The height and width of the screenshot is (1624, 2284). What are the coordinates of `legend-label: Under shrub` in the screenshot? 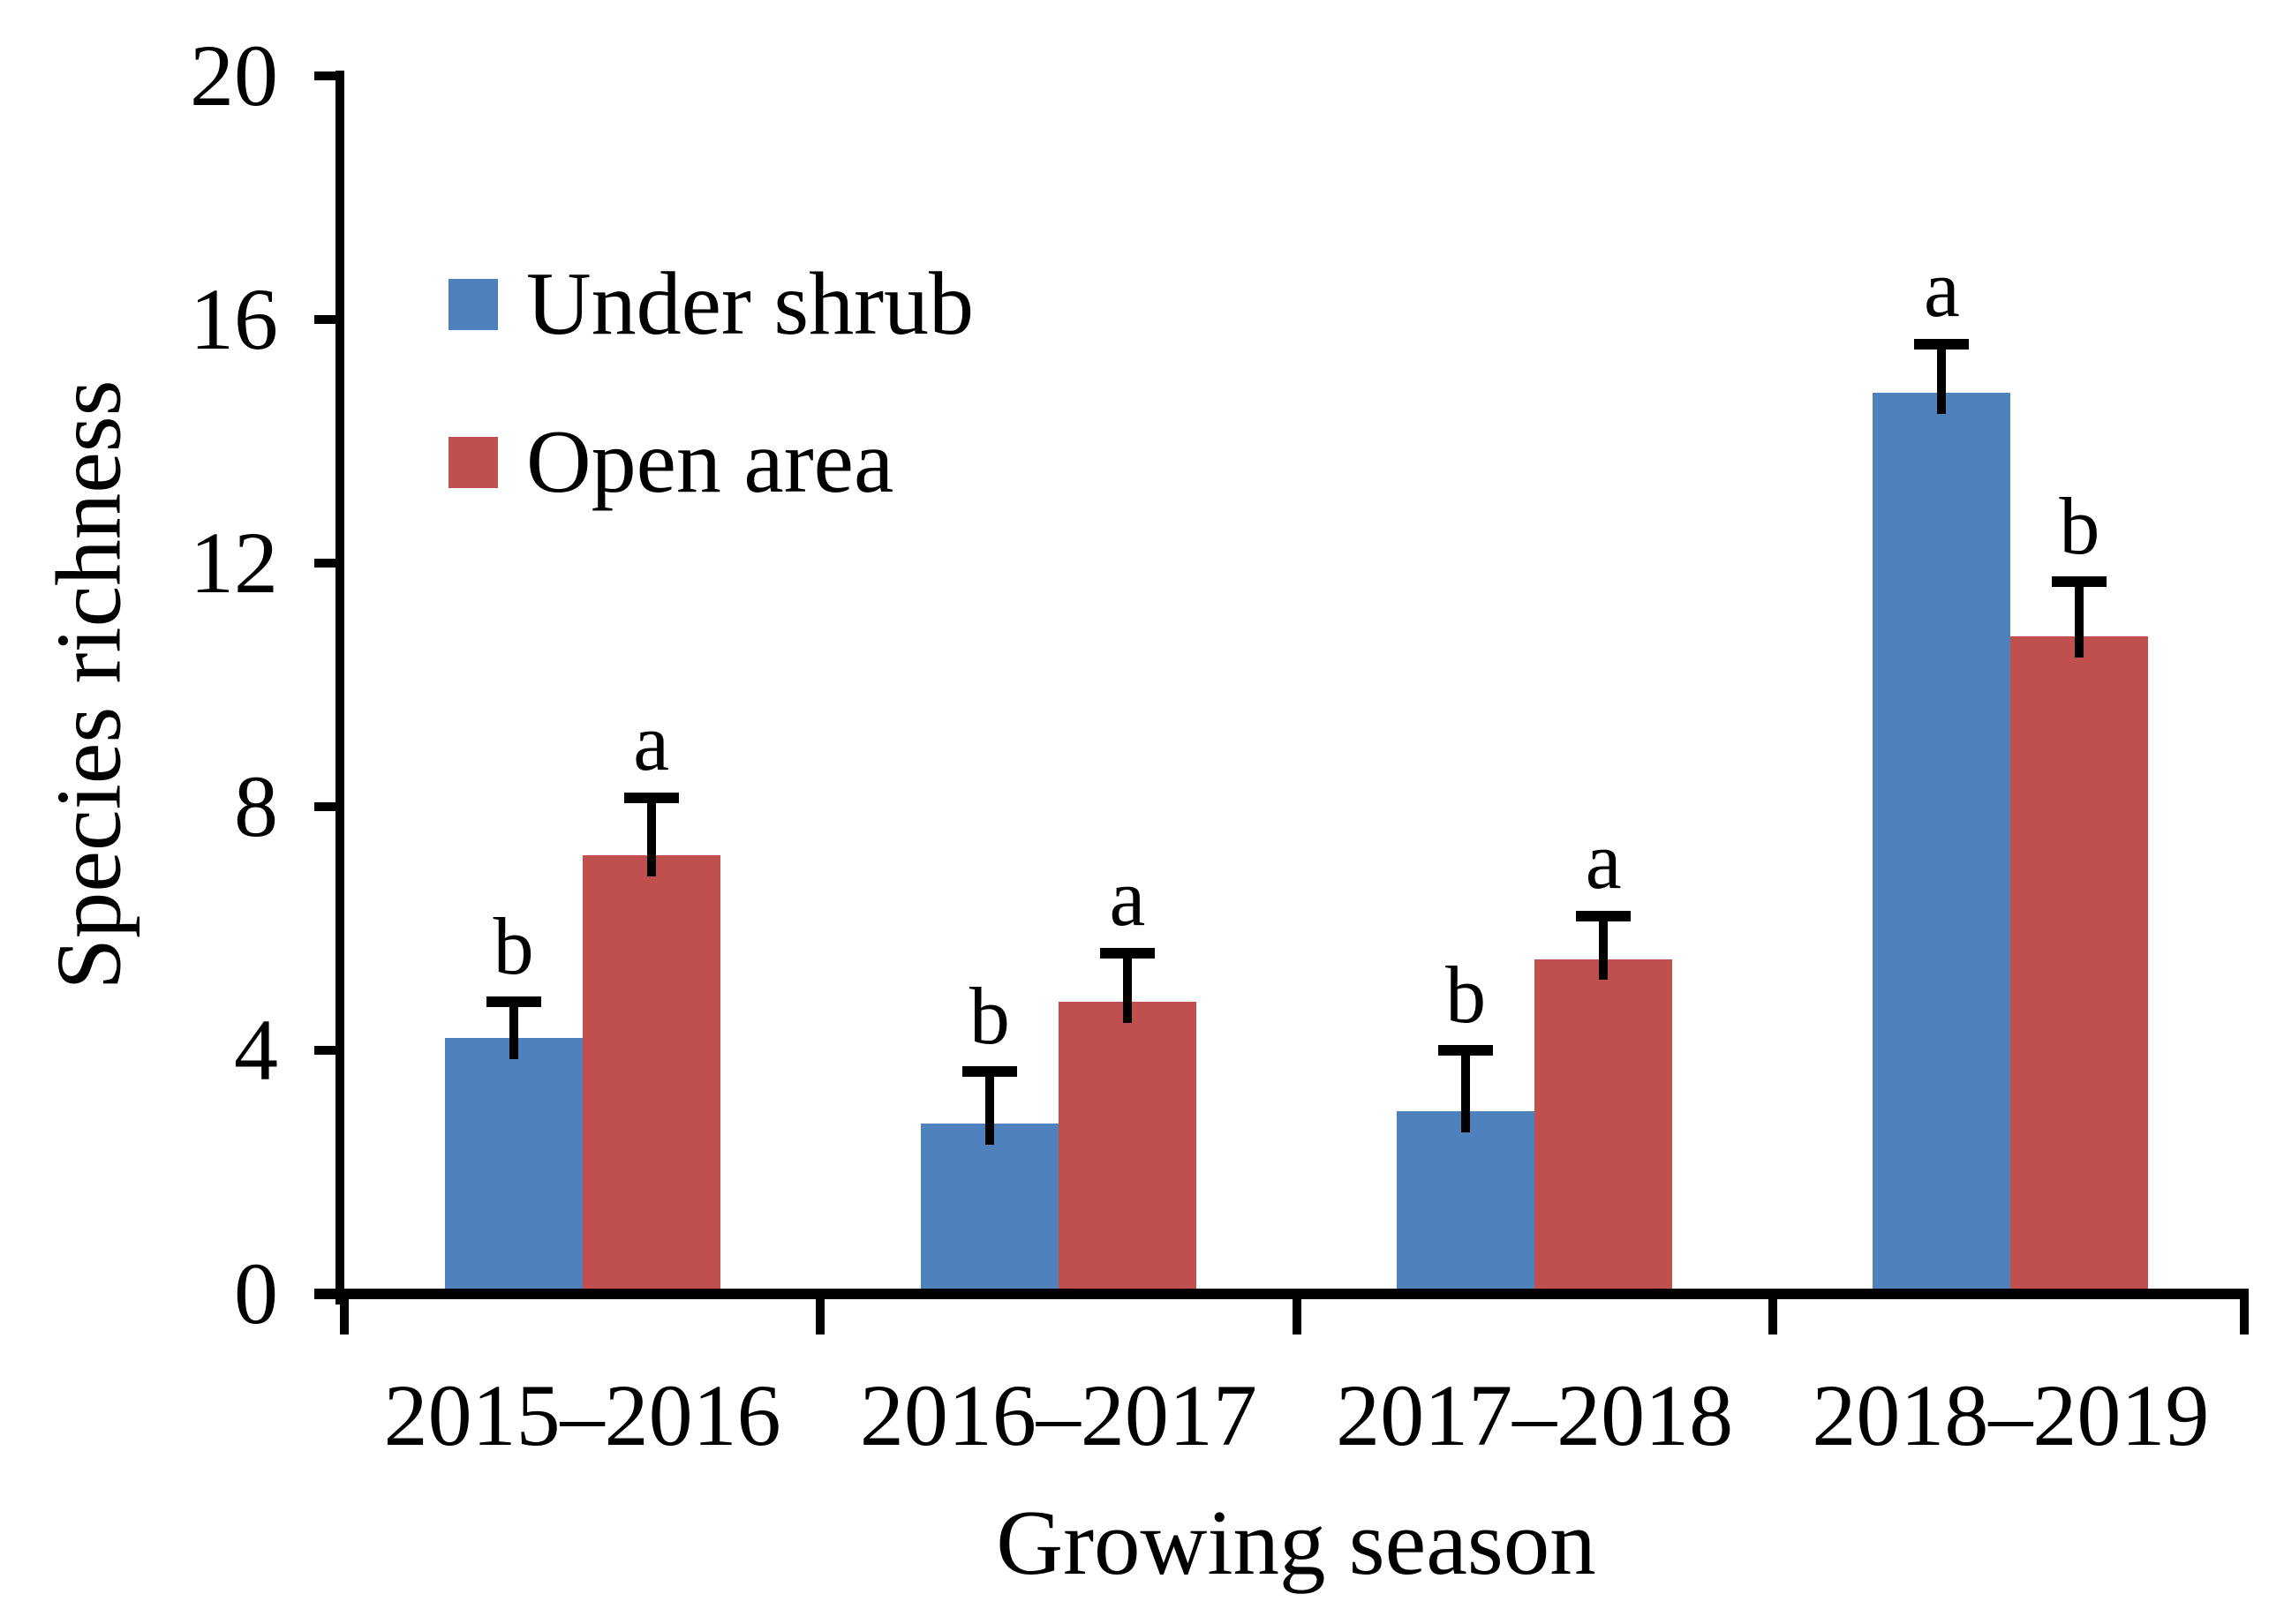 It's located at (750, 304).